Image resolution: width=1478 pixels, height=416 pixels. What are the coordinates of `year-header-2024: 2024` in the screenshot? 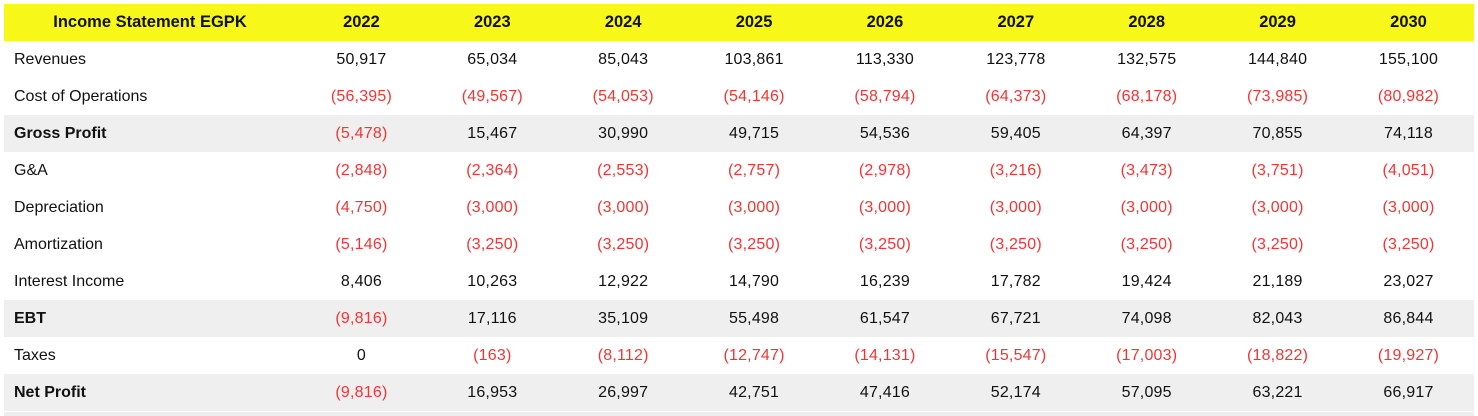 It's located at (623, 22).